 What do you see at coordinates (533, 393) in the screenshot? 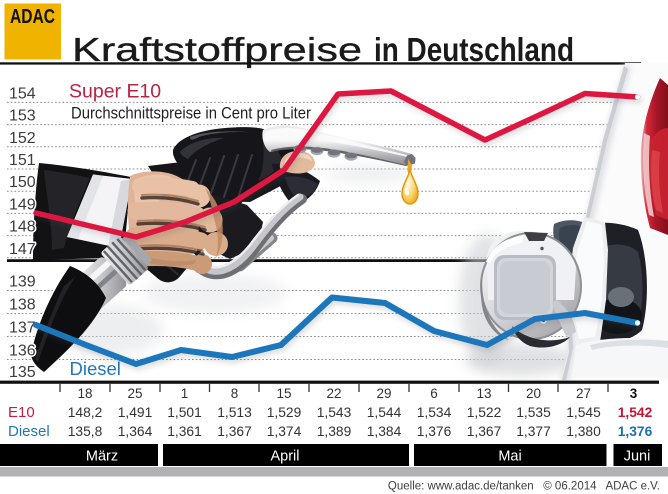
I see `svg-text: 20` at bounding box center [533, 393].